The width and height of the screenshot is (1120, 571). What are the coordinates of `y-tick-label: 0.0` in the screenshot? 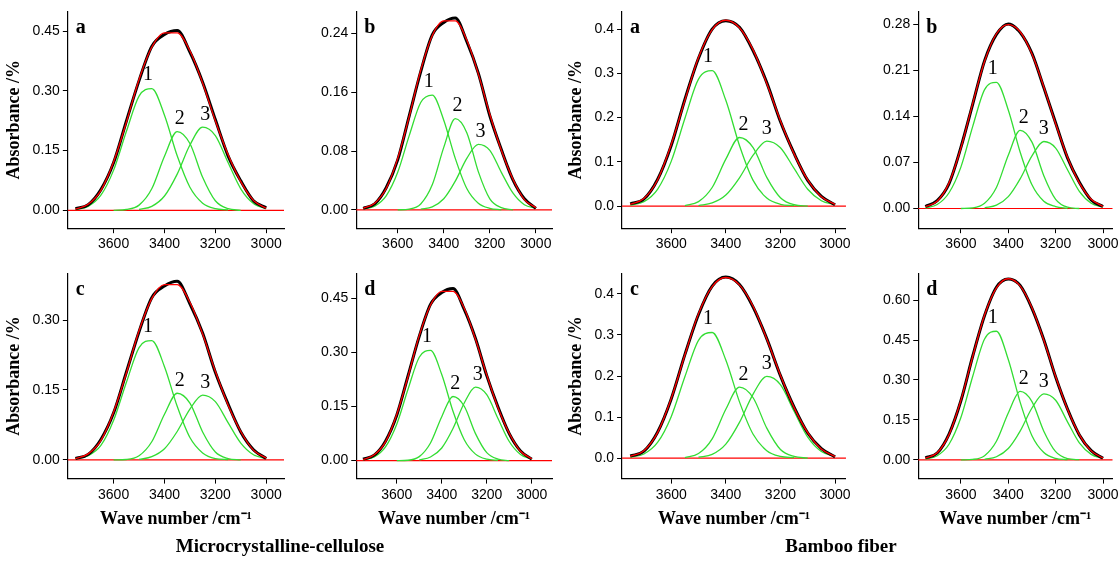 It's located at (604, 204).